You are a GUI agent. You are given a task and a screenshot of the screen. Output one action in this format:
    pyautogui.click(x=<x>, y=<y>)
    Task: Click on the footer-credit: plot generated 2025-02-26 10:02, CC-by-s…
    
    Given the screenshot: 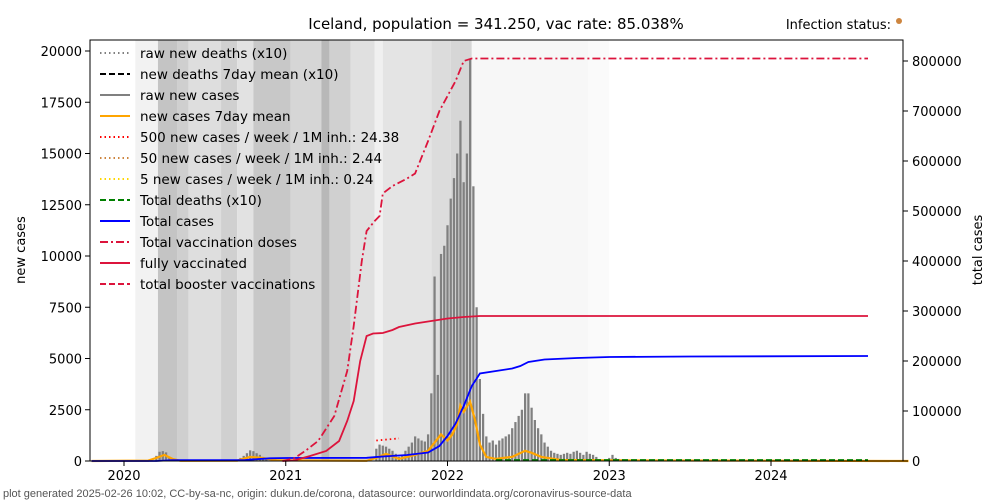 What is the action you would take?
    pyautogui.click(x=317, y=494)
    